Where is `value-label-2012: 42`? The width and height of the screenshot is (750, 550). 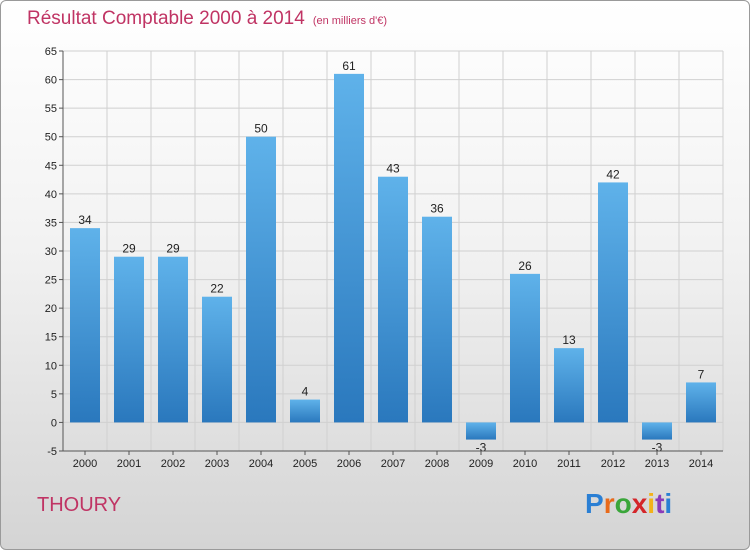 value-label-2012: 42 is located at coordinates (613, 174).